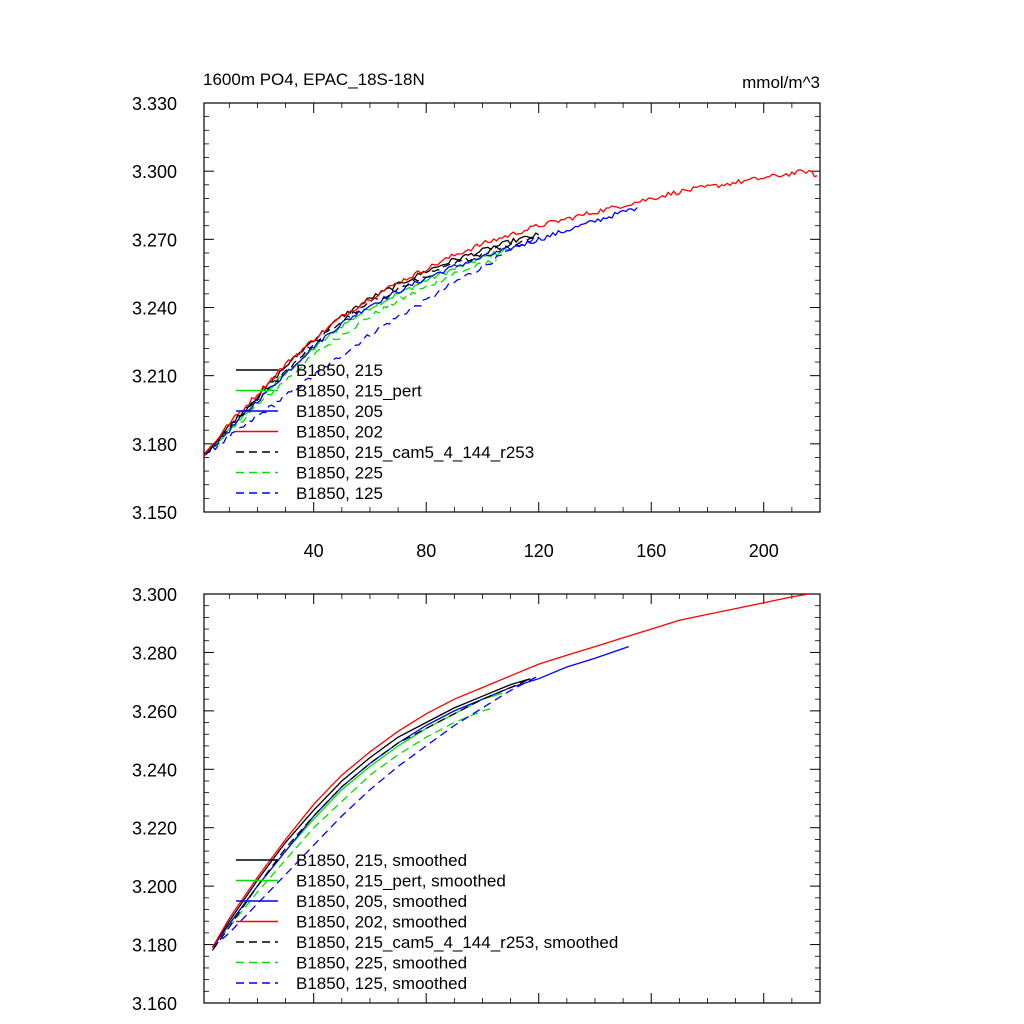 Image resolution: width=1024 pixels, height=1024 pixels. I want to click on y-tick-label: 3.260, so click(154, 712).